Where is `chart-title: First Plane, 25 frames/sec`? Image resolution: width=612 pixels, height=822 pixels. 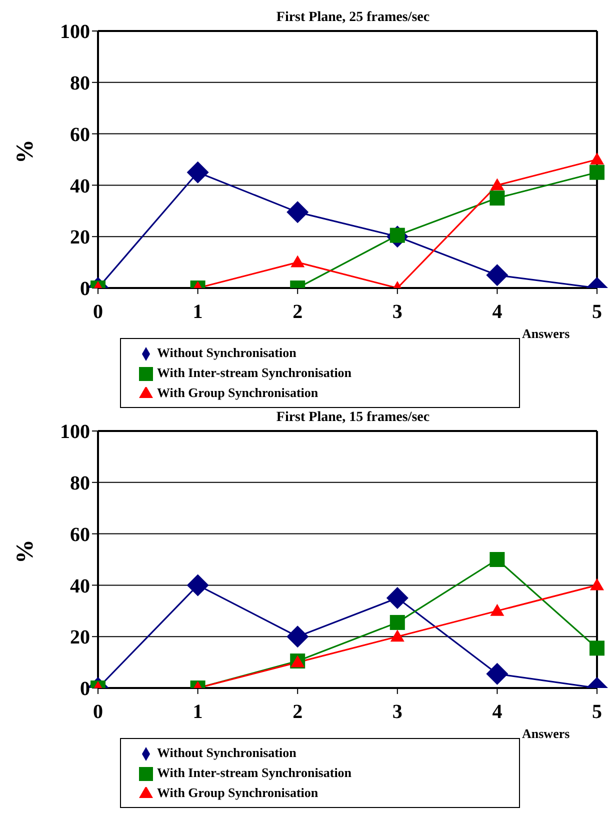
chart-title: First Plane, 25 frames/sec is located at coordinates (353, 18).